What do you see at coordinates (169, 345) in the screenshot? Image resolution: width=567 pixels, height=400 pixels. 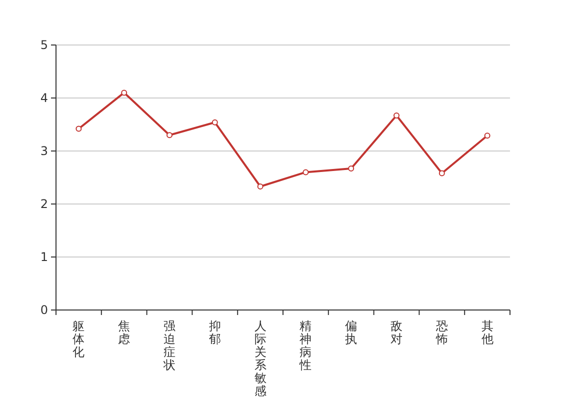 I see `x-tick-label: 强迫症状` at bounding box center [169, 345].